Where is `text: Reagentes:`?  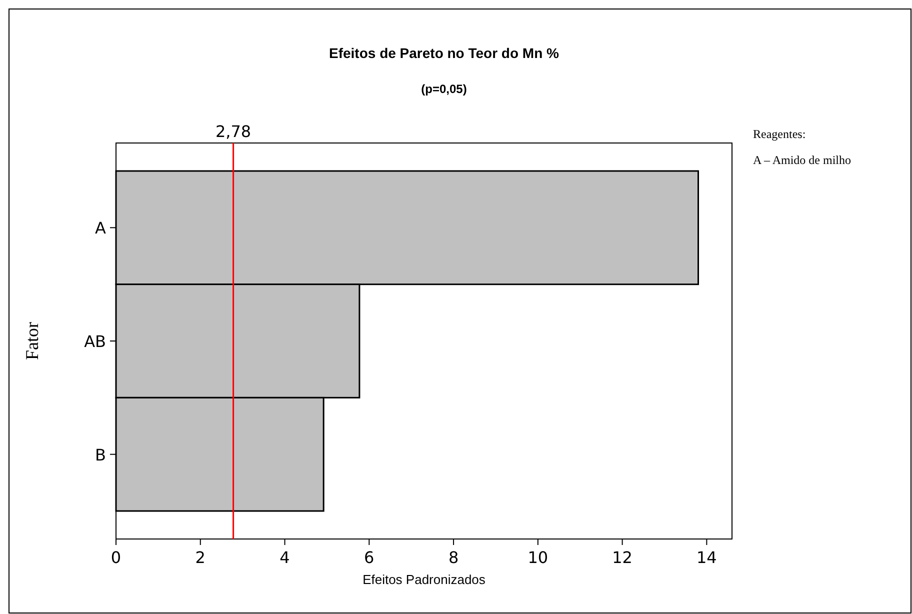 text: Reagentes: is located at coordinates (779, 134).